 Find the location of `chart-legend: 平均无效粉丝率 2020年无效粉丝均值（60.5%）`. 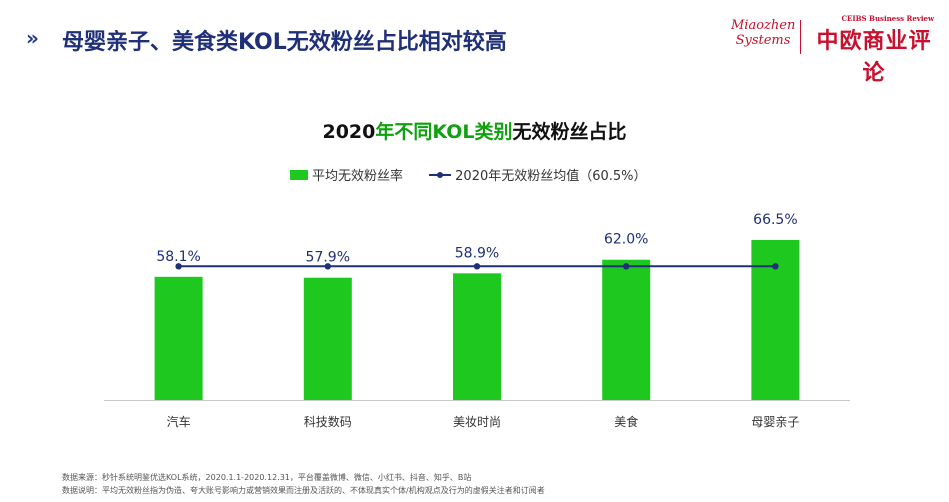

chart-legend: 平均无效粉丝率 2020年无效粉丝均值（60.5%） is located at coordinates (479, 175).